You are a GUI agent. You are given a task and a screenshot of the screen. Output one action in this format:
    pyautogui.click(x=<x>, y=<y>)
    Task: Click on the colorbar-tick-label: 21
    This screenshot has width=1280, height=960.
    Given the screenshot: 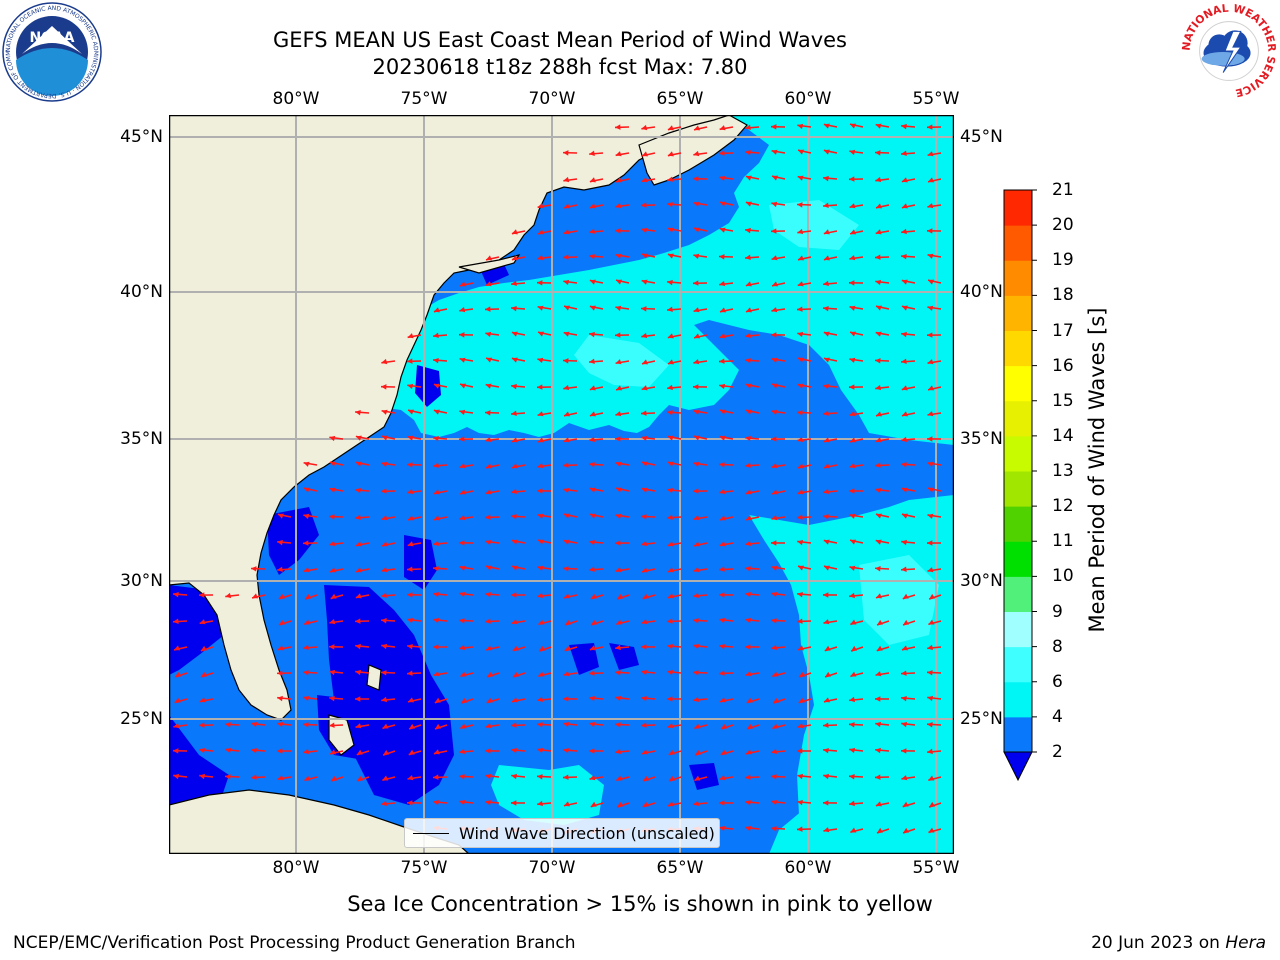 What is the action you would take?
    pyautogui.click(x=1063, y=190)
    